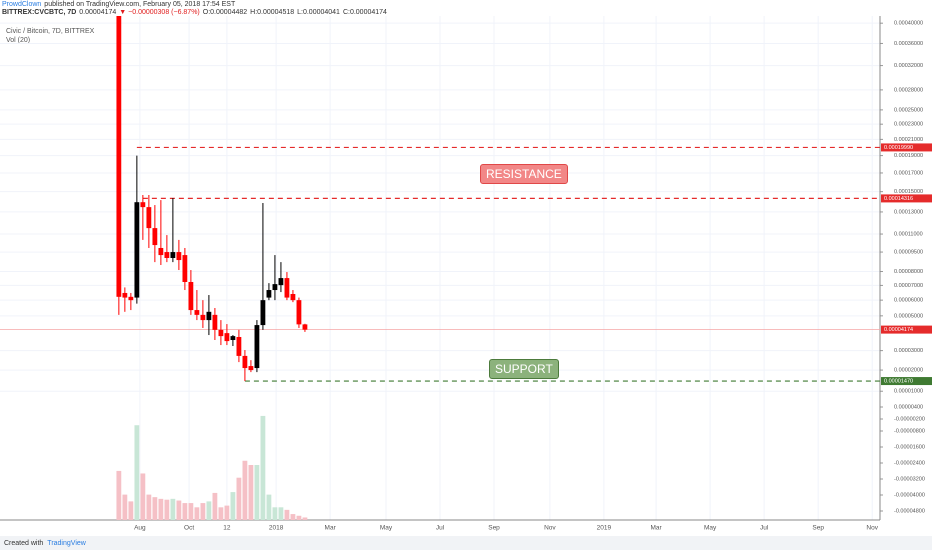  Describe the element at coordinates (908, 371) in the screenshot. I see `y-tick-label: 0.00002000` at that location.